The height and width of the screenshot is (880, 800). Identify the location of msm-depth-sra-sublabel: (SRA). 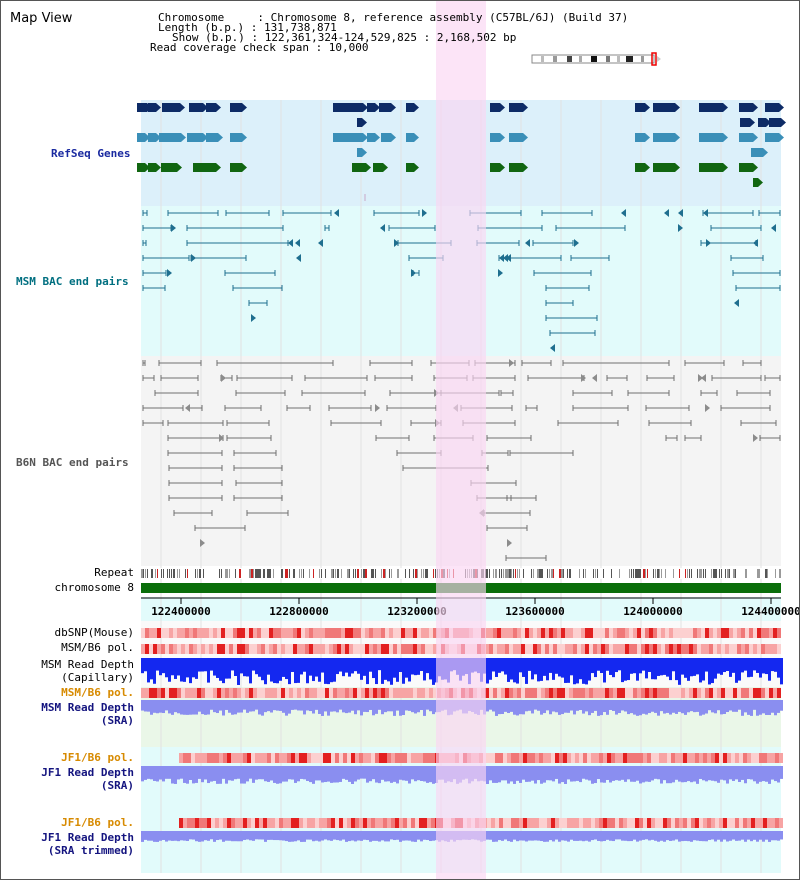
(117, 720).